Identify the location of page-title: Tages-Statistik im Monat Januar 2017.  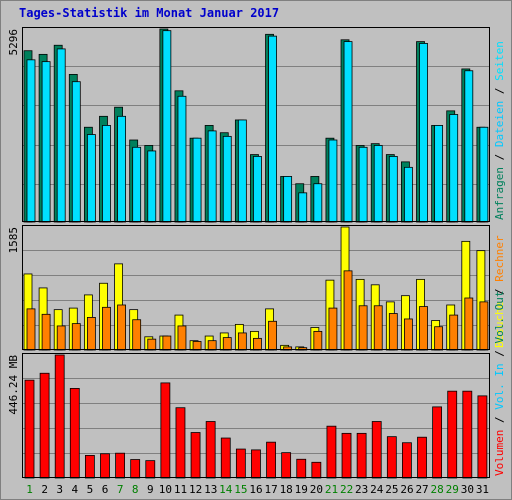
(149, 13).